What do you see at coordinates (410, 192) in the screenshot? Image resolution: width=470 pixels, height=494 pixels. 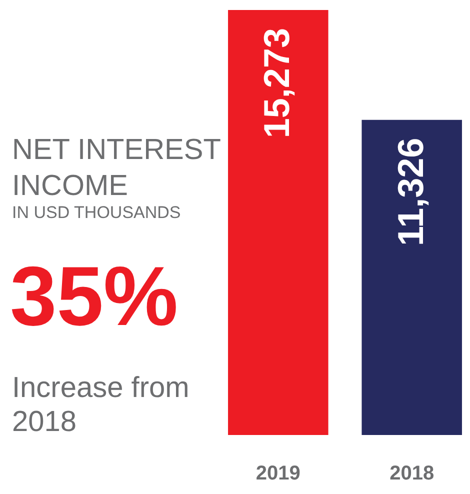 I see `data-label: 11,326` at bounding box center [410, 192].